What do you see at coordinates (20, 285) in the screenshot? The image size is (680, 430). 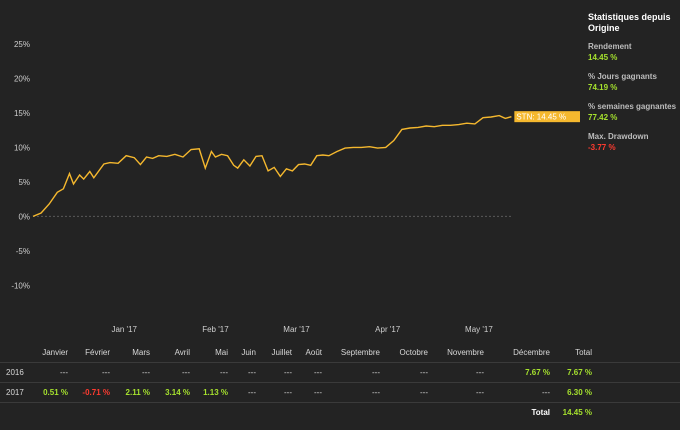 I see `y-tick-label: -10%` at bounding box center [20, 285].